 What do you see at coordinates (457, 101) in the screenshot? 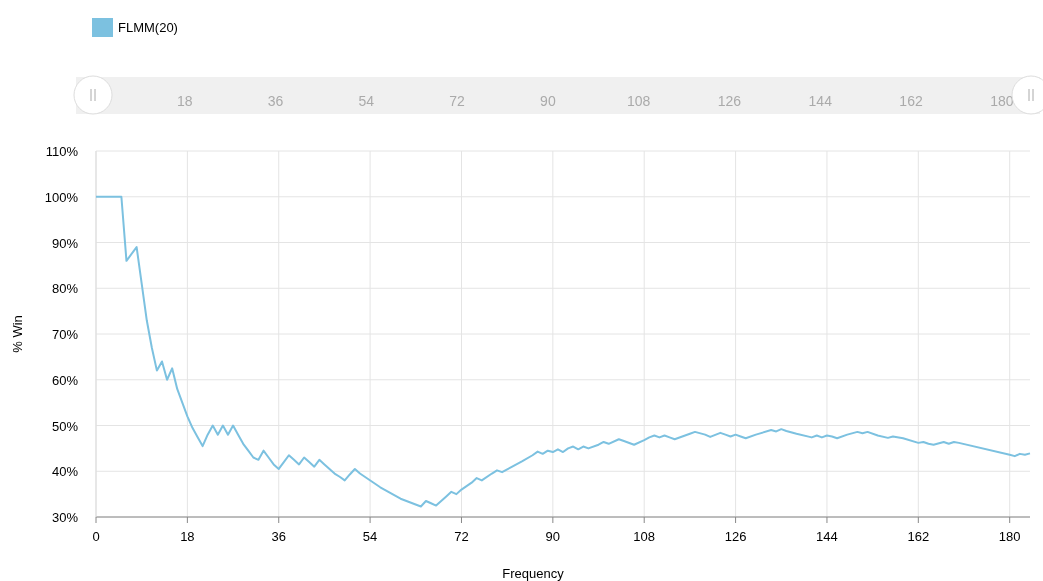
I see `x2-tick-label: 72` at bounding box center [457, 101].